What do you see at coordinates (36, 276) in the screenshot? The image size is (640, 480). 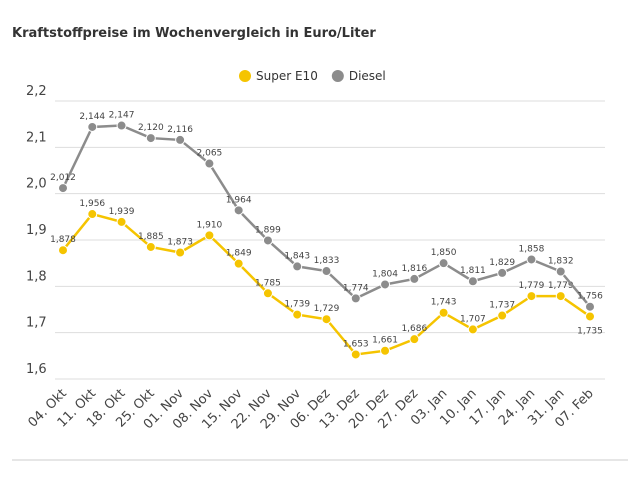 I see `y-tick-label: 1,8` at bounding box center [36, 276].